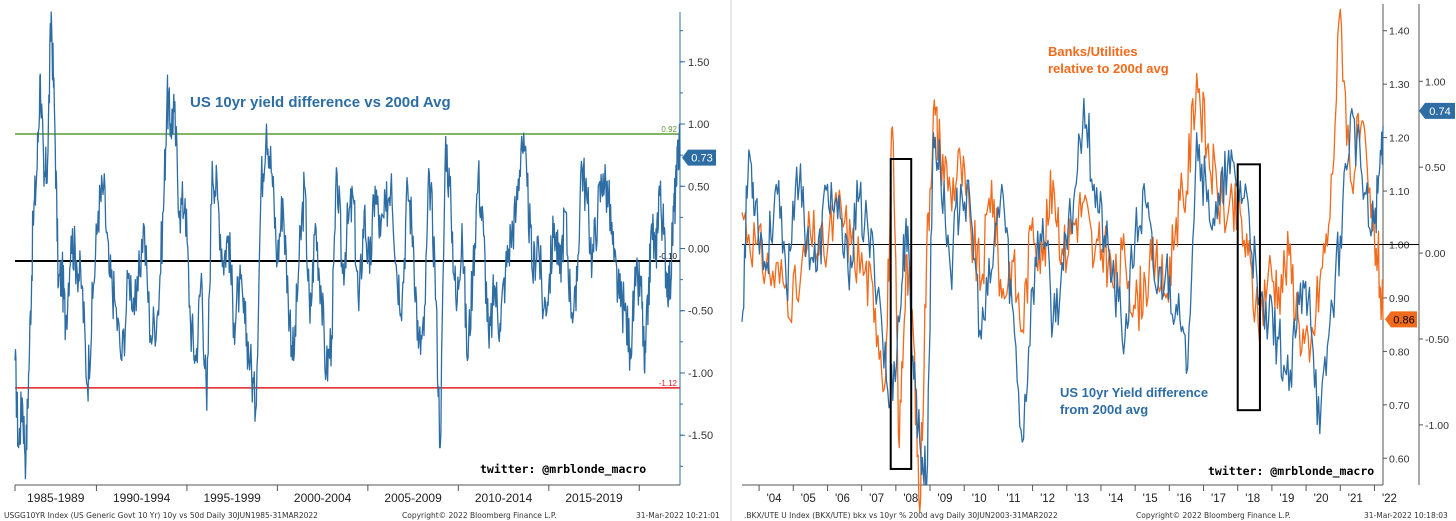 The image size is (1456, 521). What do you see at coordinates (1150, 499) in the screenshot?
I see `right-x-tick-label: '15` at bounding box center [1150, 499].